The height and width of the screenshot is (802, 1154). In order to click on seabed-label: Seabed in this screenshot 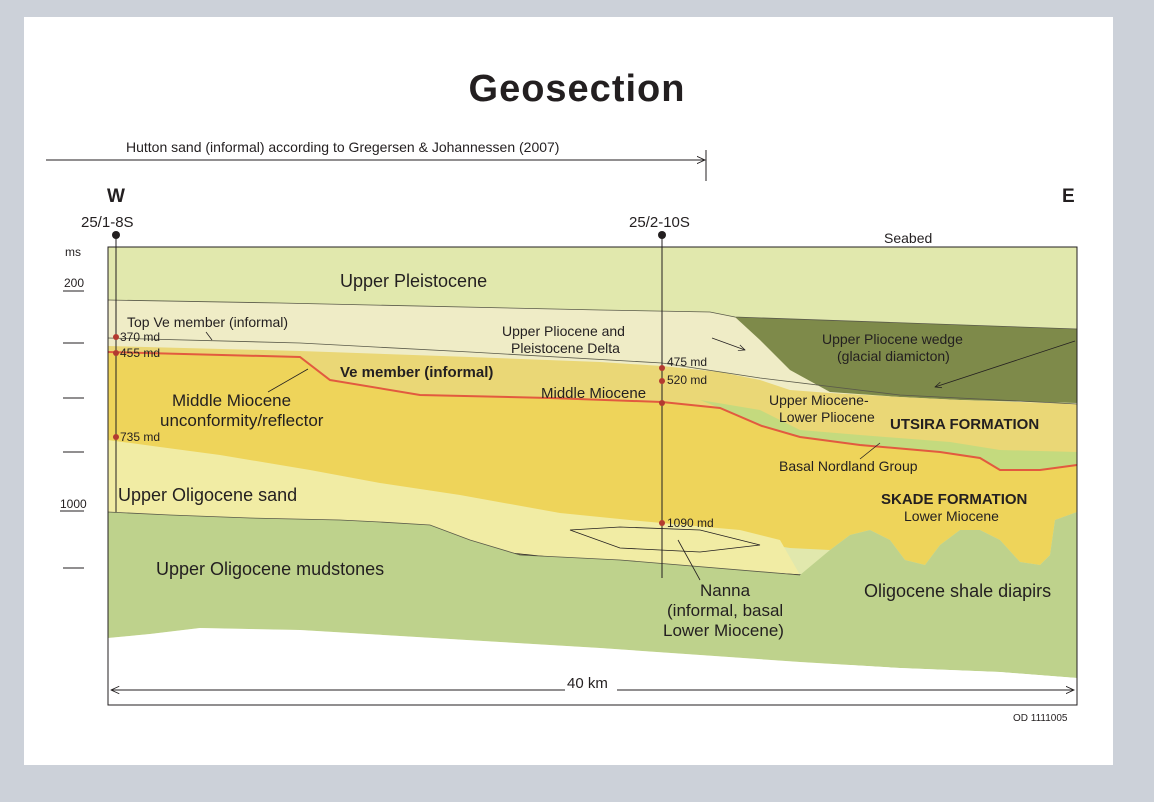, I will do `click(908, 238)`.